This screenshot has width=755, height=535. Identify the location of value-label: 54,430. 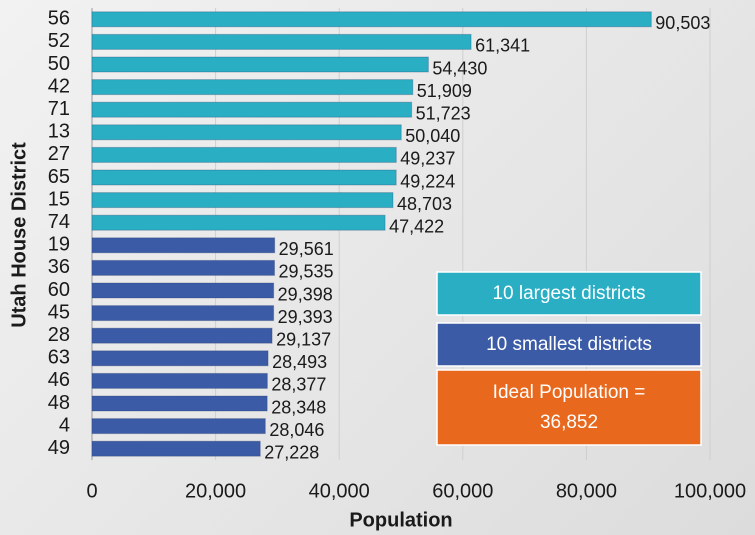
(459, 68).